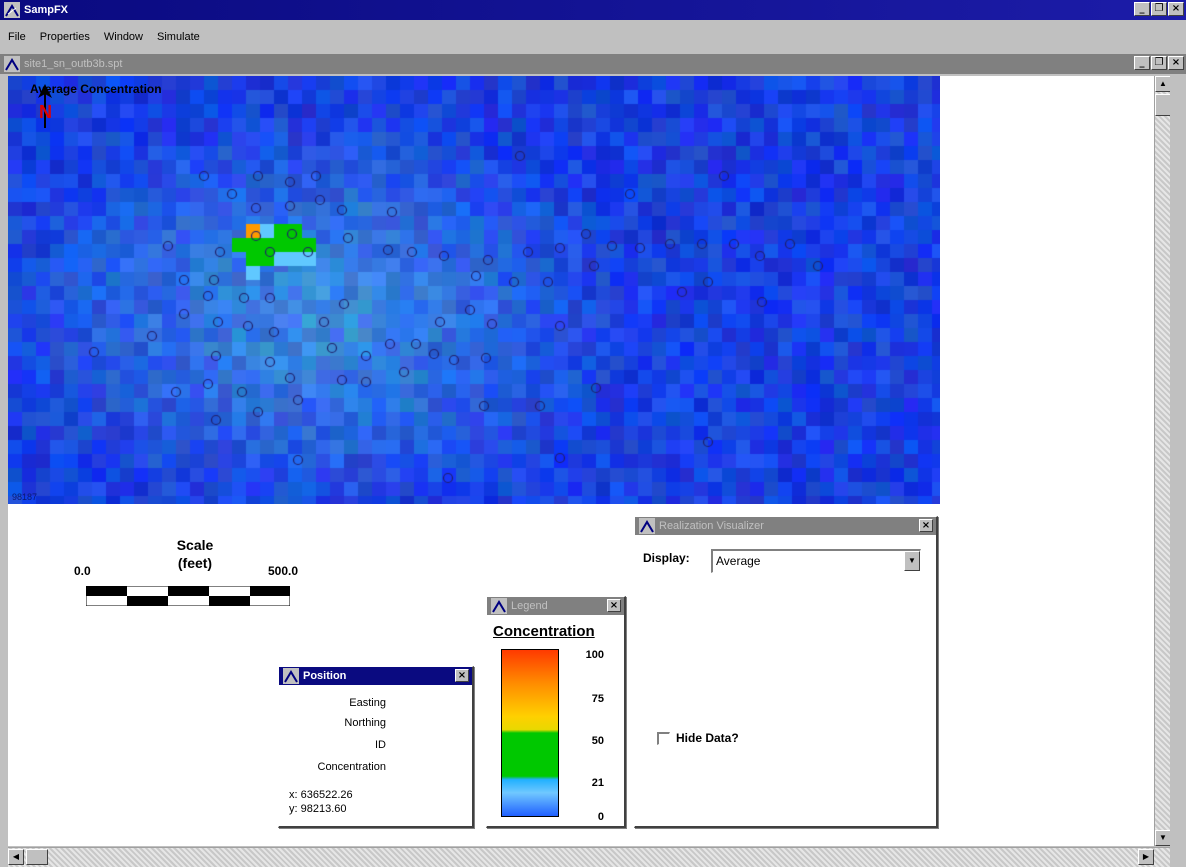 The width and height of the screenshot is (1186, 867). What do you see at coordinates (593, 37) in the screenshot?
I see `menu-bar: File Properties Window Simulate` at bounding box center [593, 37].